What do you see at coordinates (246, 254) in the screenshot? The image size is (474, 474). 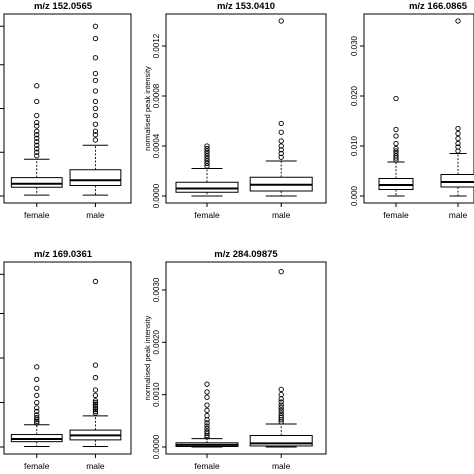 I see `panel-title: m/z 284.09875` at bounding box center [246, 254].